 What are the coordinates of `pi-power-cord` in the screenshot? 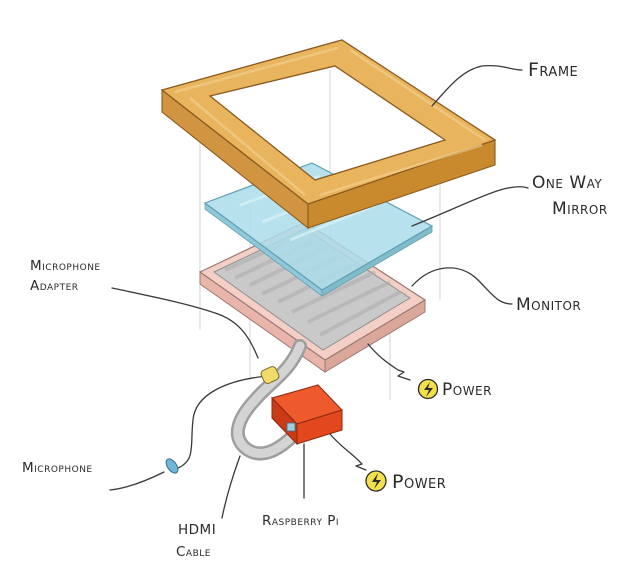 It's located at (348, 452).